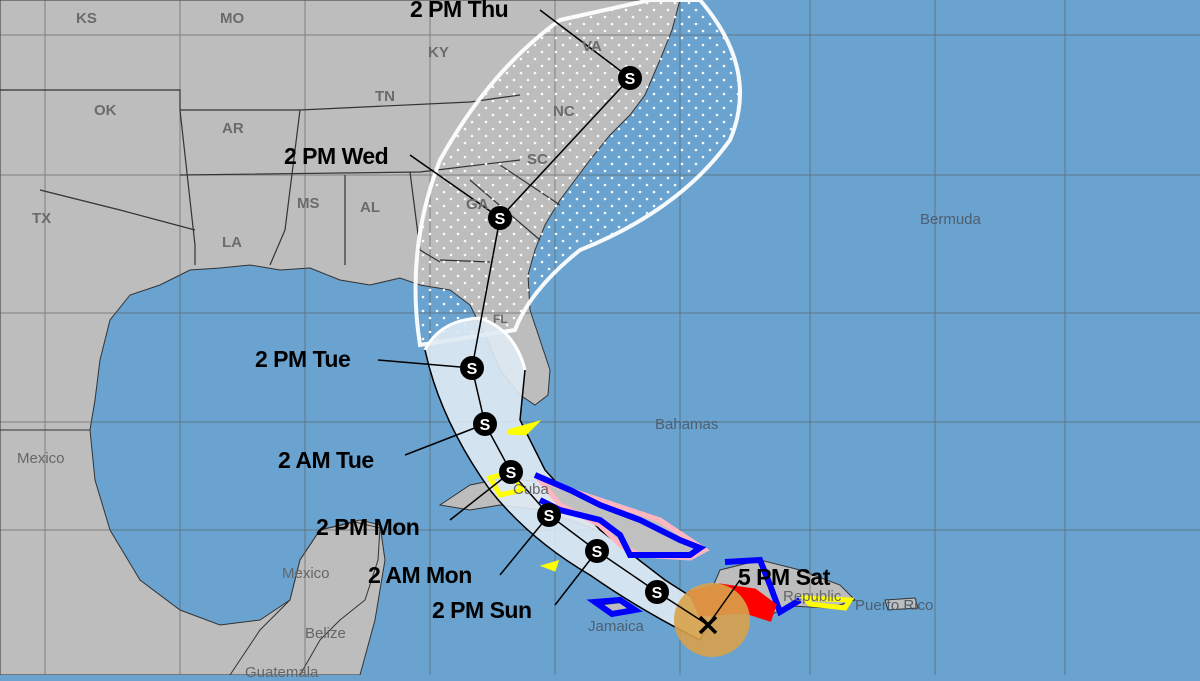  Describe the element at coordinates (233, 128) in the screenshot. I see `state-label-ar: AR` at that location.